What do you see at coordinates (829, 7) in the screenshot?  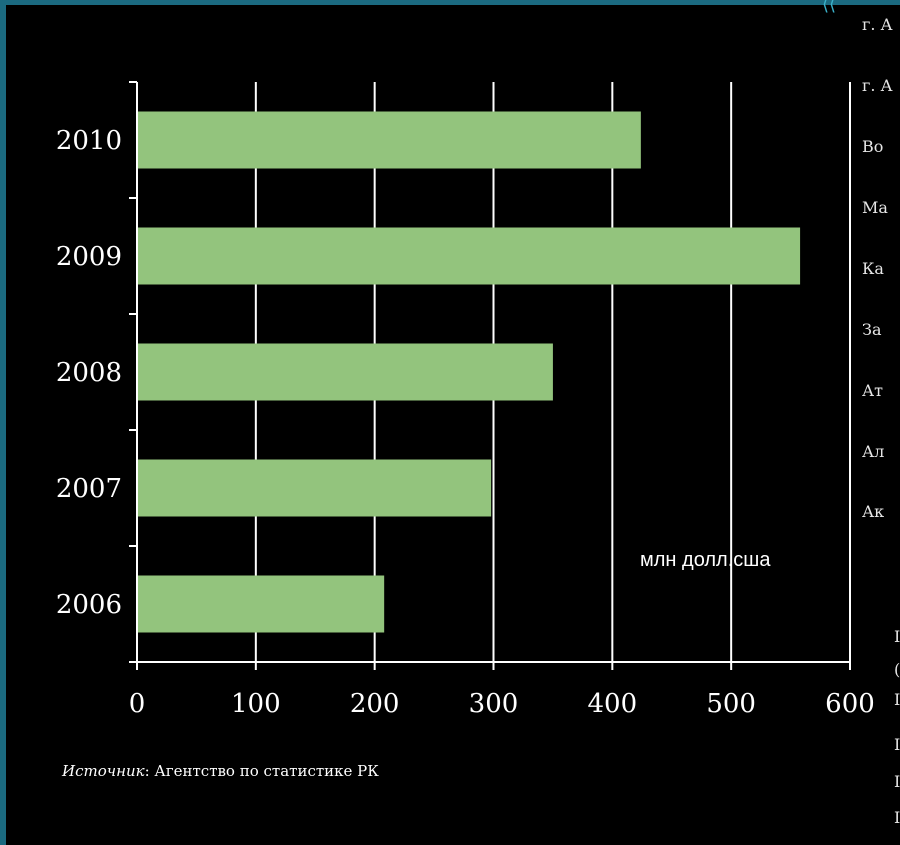 I see `corner-decoration: ⟨⟨` at bounding box center [829, 7].